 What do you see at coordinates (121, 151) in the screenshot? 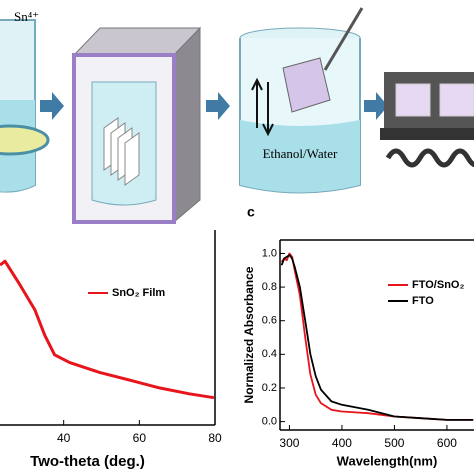
I see `substrates` at bounding box center [121, 151].